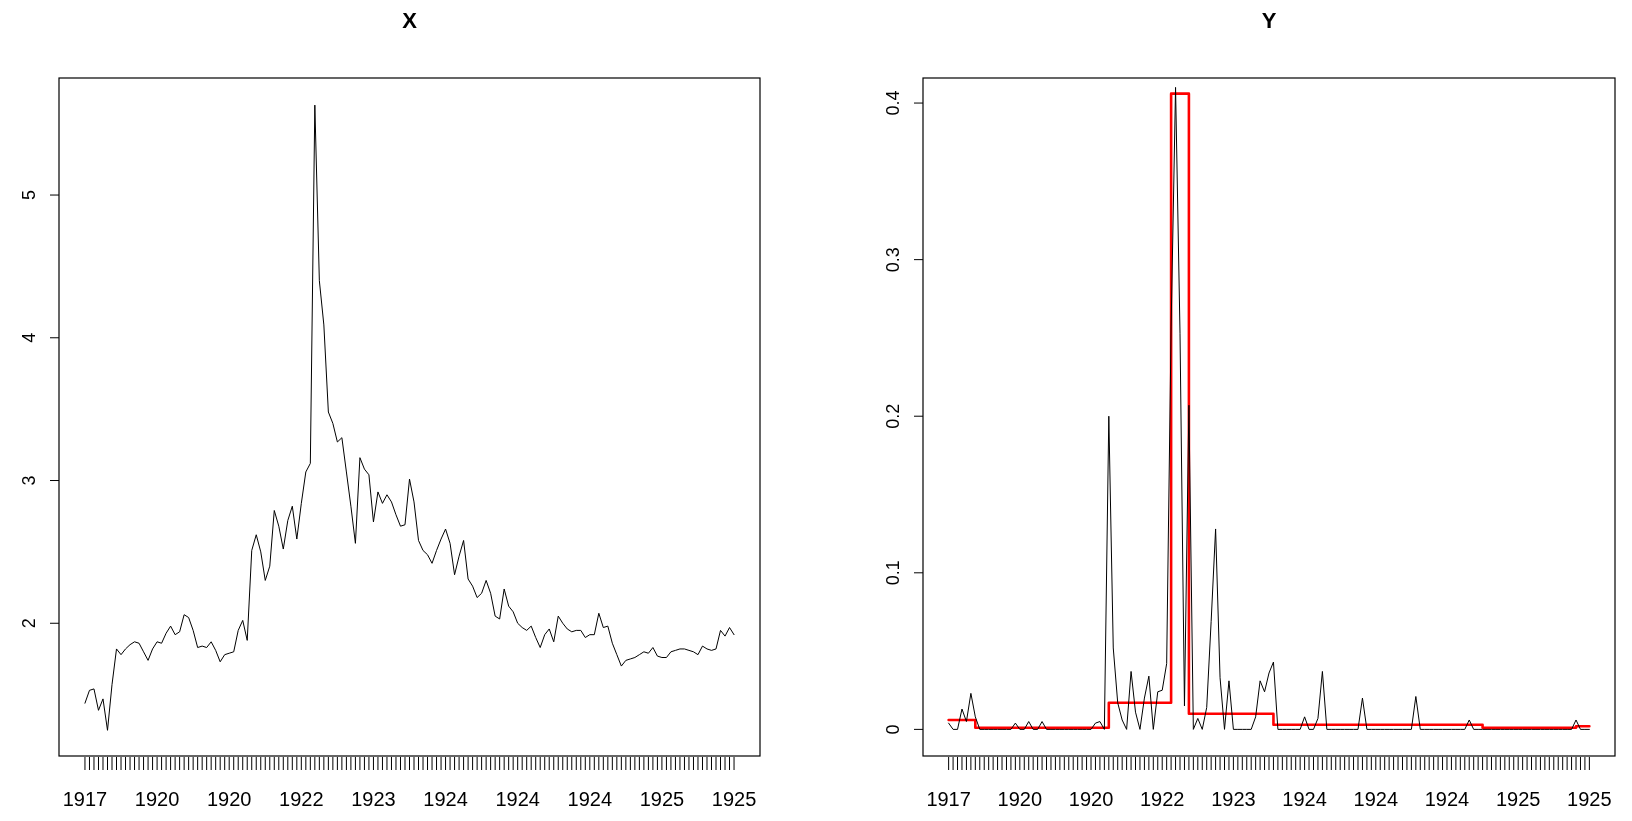  Describe the element at coordinates (29, 337) in the screenshot. I see `y-tick-label: 4` at that location.